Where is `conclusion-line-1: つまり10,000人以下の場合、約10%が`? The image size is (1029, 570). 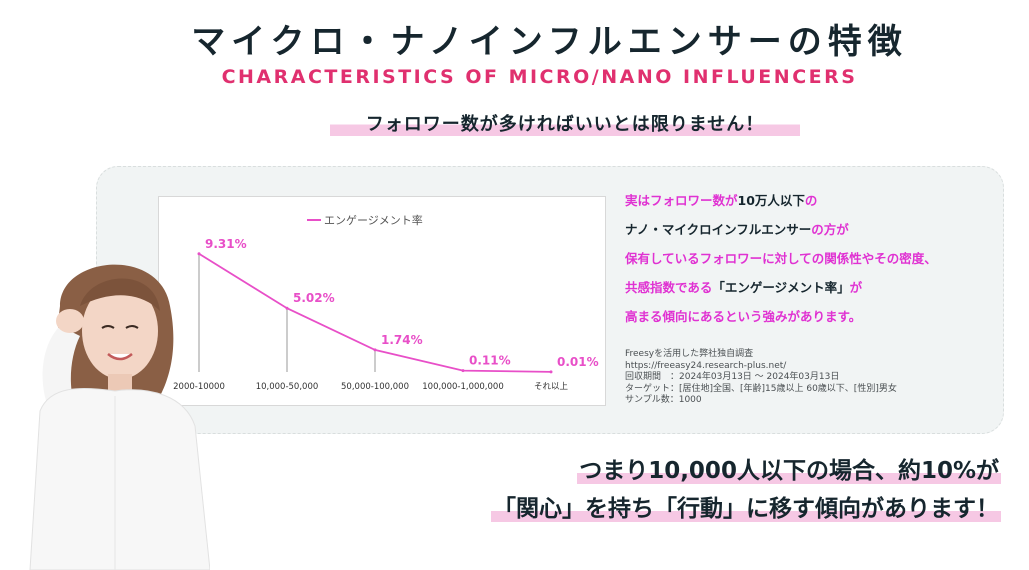 conclusion-line-1: つまり10,000人以下の場合、約10%が is located at coordinates (789, 471).